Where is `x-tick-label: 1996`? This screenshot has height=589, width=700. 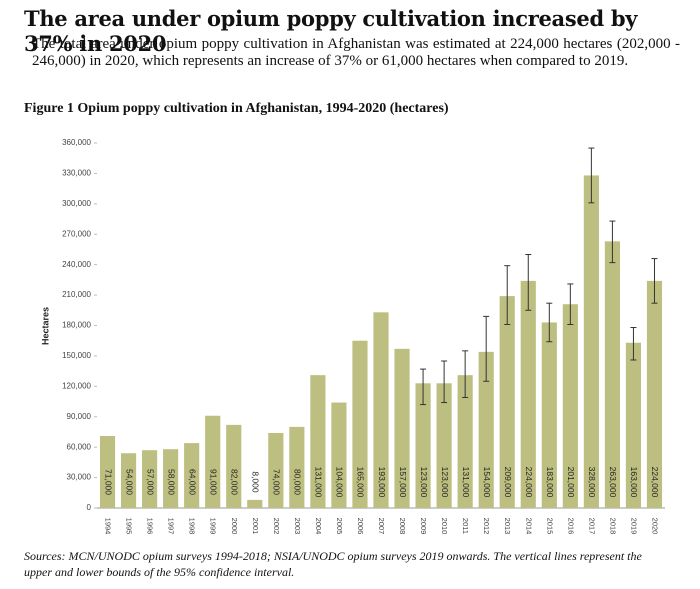
x-tick-label: 1996 is located at coordinates (150, 526).